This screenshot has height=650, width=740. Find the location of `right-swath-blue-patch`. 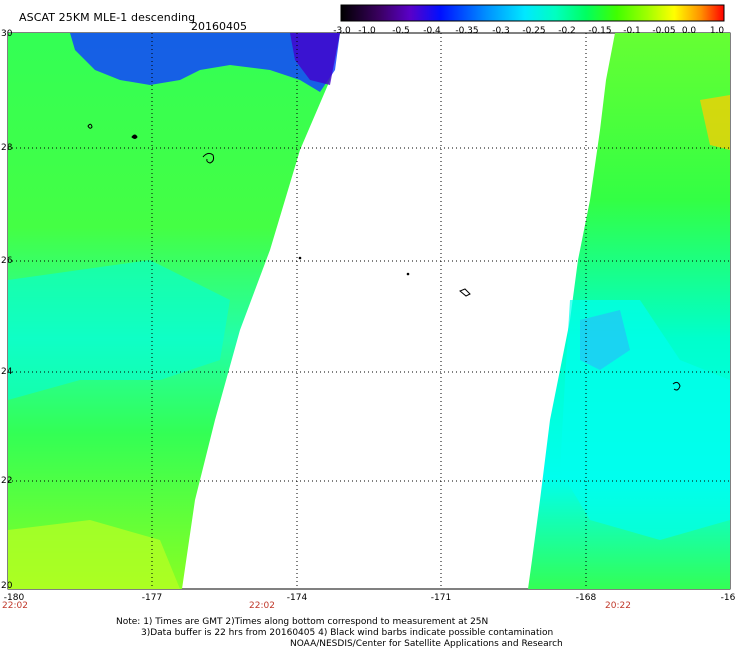

right-swath-blue-patch is located at coordinates (605, 340).